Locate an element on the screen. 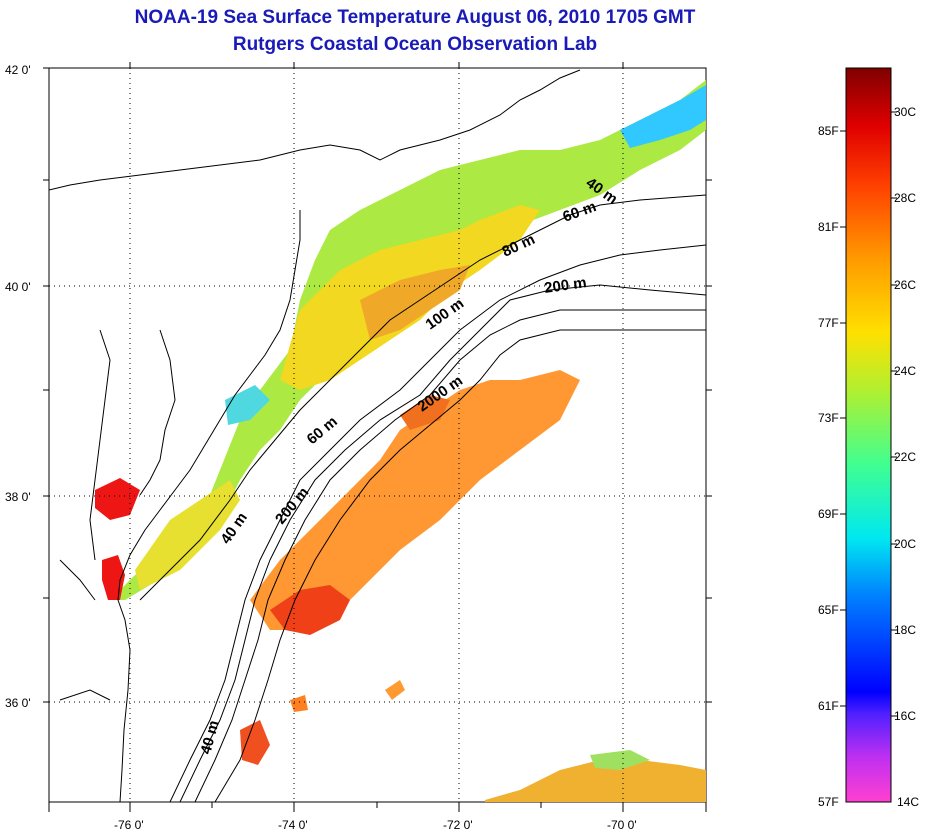 The width and height of the screenshot is (928, 832). lon-label: -76 0' is located at coordinates (129, 825).